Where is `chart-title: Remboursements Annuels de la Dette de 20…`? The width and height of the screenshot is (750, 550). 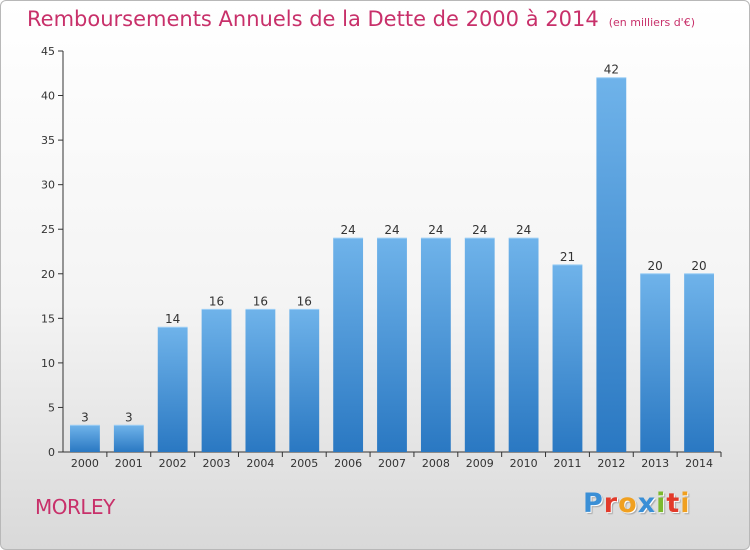
chart-title: Remboursements Annuels de la Dette de 20… is located at coordinates (361, 19).